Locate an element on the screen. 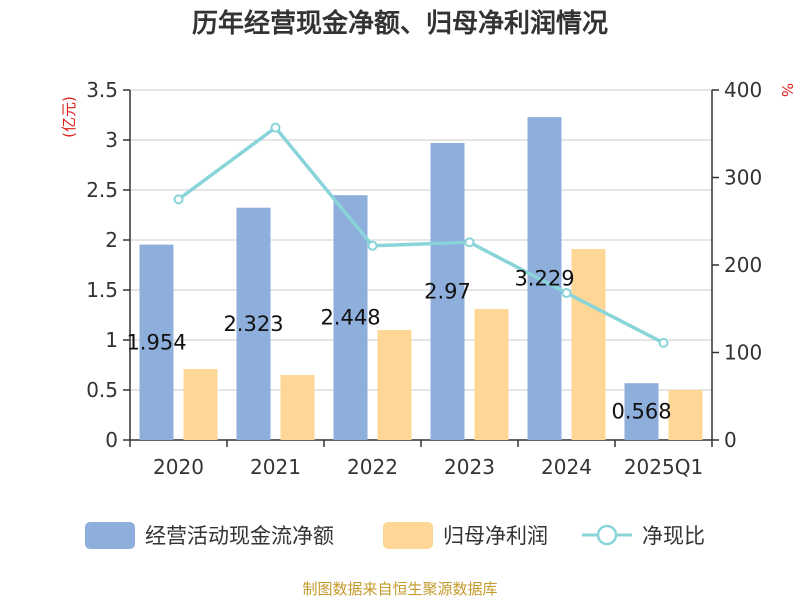 This screenshot has width=800, height=600. left-tick-label: 1 is located at coordinates (111, 340).